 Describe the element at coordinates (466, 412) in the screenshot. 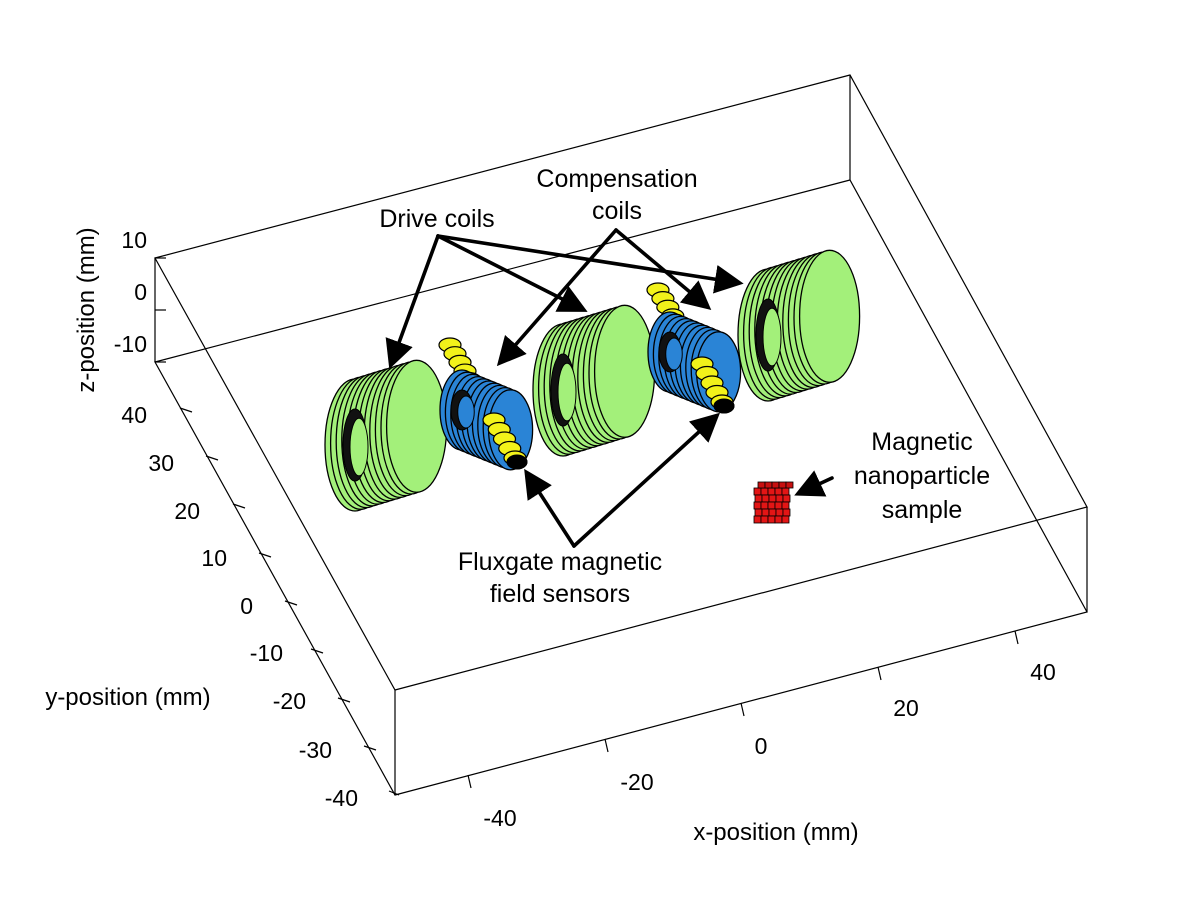

I see `comp-coil-left-bore-inner` at that location.